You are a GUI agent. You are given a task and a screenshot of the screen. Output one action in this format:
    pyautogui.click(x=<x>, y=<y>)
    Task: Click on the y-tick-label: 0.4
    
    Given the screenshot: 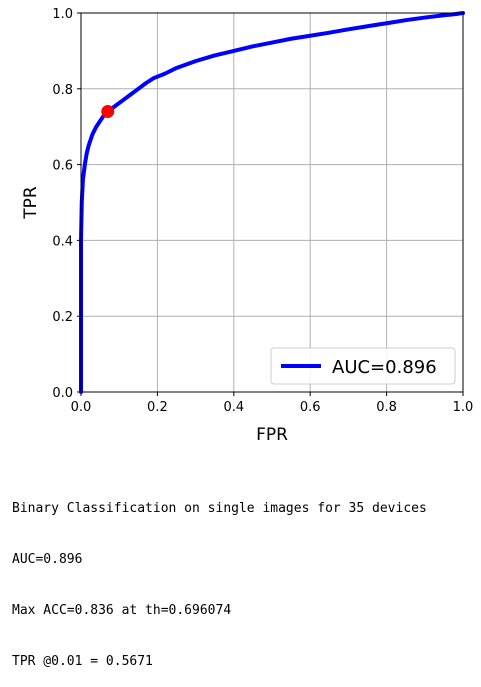 What is the action you would take?
    pyautogui.click(x=62, y=241)
    